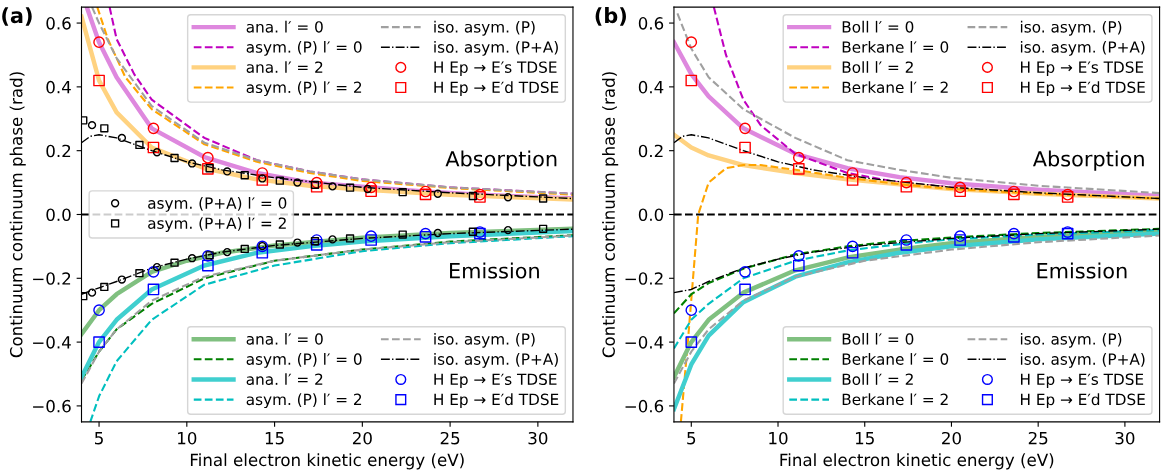 This screenshot has width=1166, height=474. I want to click on legend-label: asym. (P+A) l′ = 0, so click(217, 204).